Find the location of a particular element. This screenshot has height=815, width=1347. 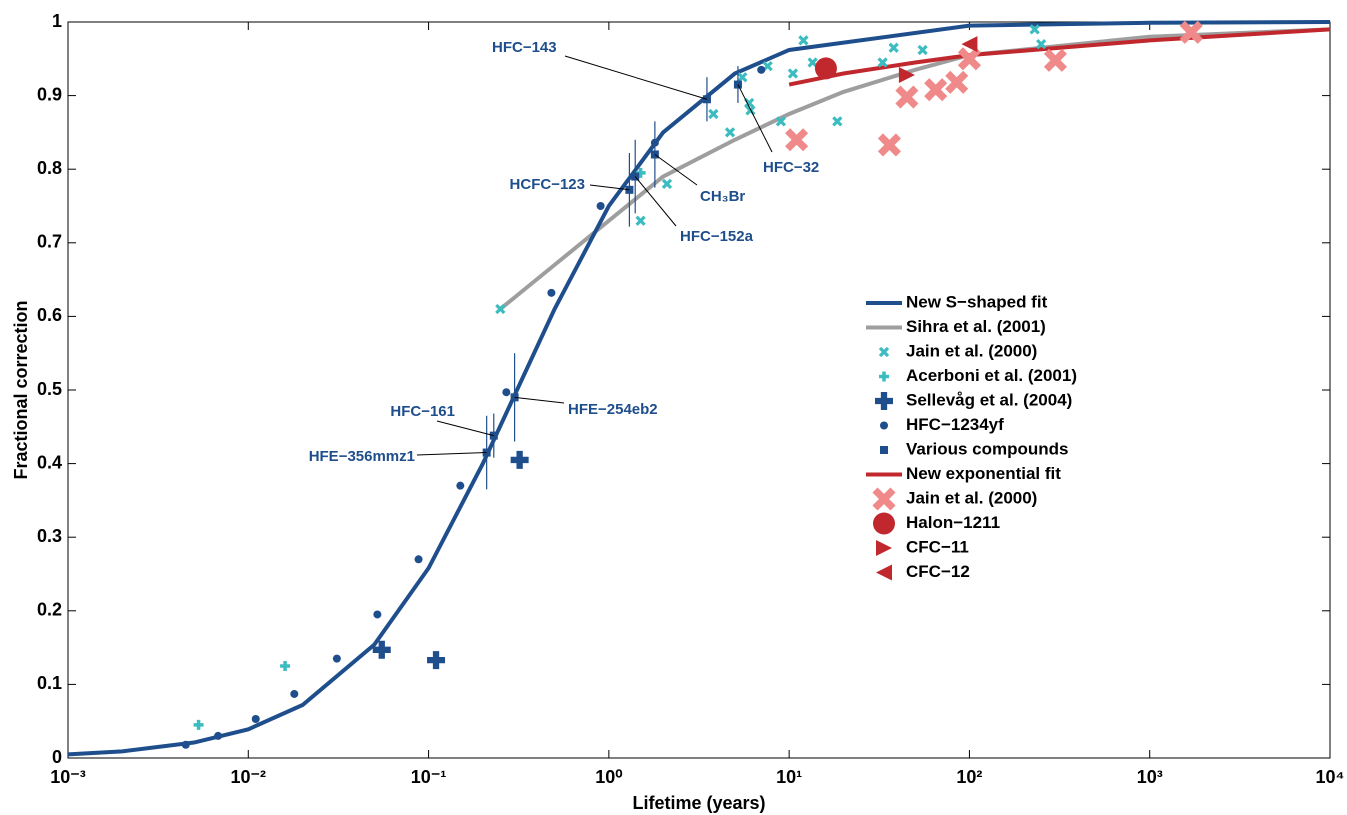

annotation: HFE−254eb2 is located at coordinates (613, 409).